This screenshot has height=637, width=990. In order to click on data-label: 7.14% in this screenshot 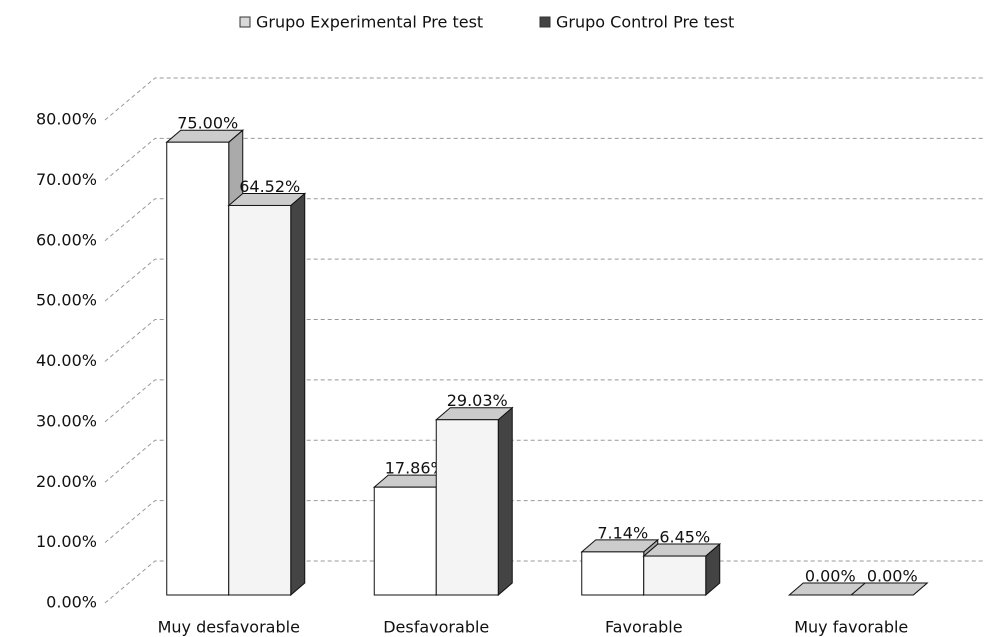, I will do `click(622, 532)`.